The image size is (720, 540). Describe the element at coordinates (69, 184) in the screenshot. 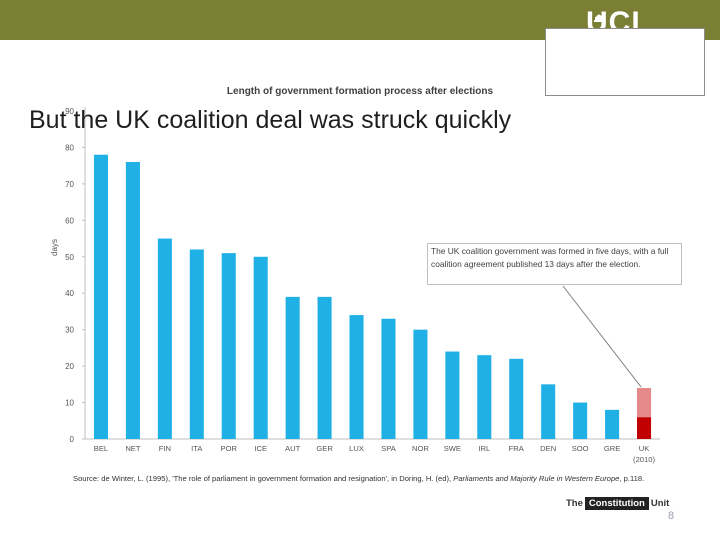

I see `y-tick-label: 70` at that location.